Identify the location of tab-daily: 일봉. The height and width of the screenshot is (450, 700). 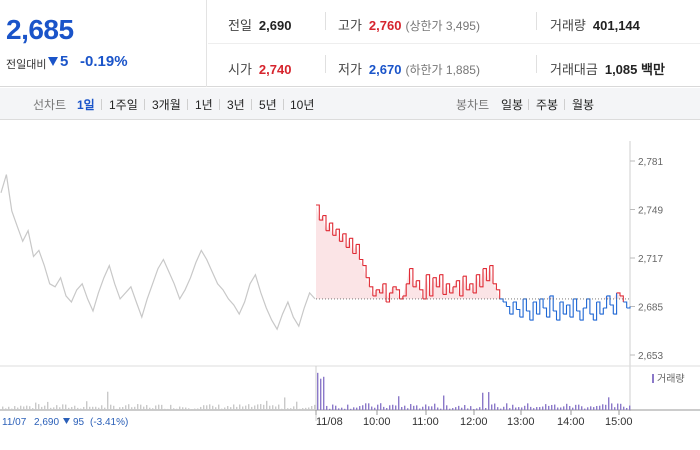
(512, 105).